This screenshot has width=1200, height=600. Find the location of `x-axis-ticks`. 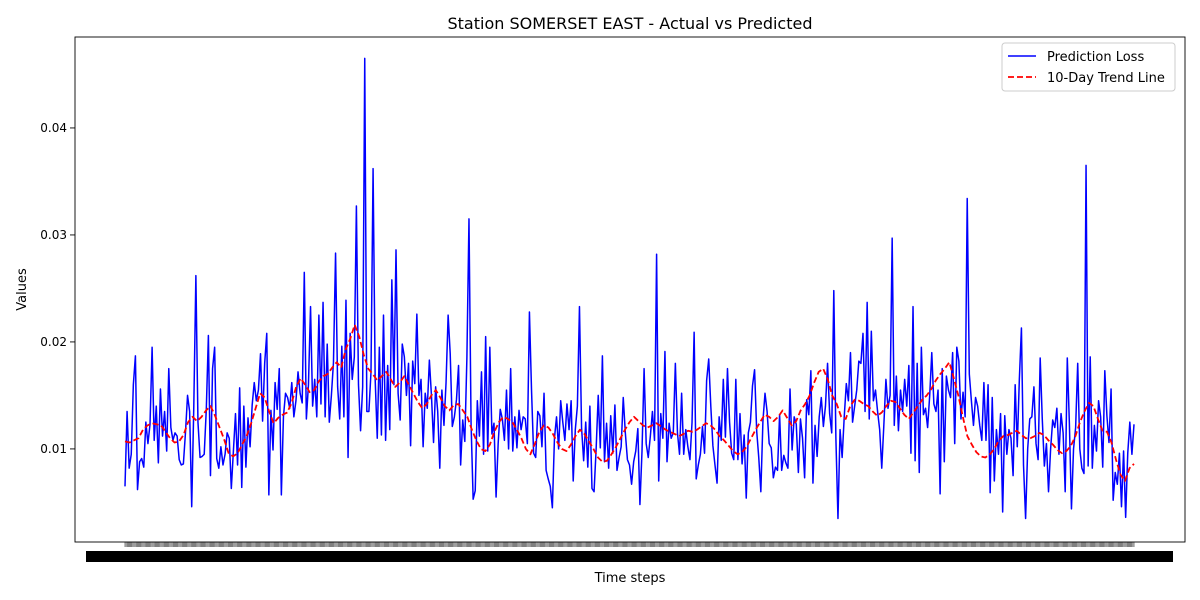

x-axis-ticks is located at coordinates (629, 552).